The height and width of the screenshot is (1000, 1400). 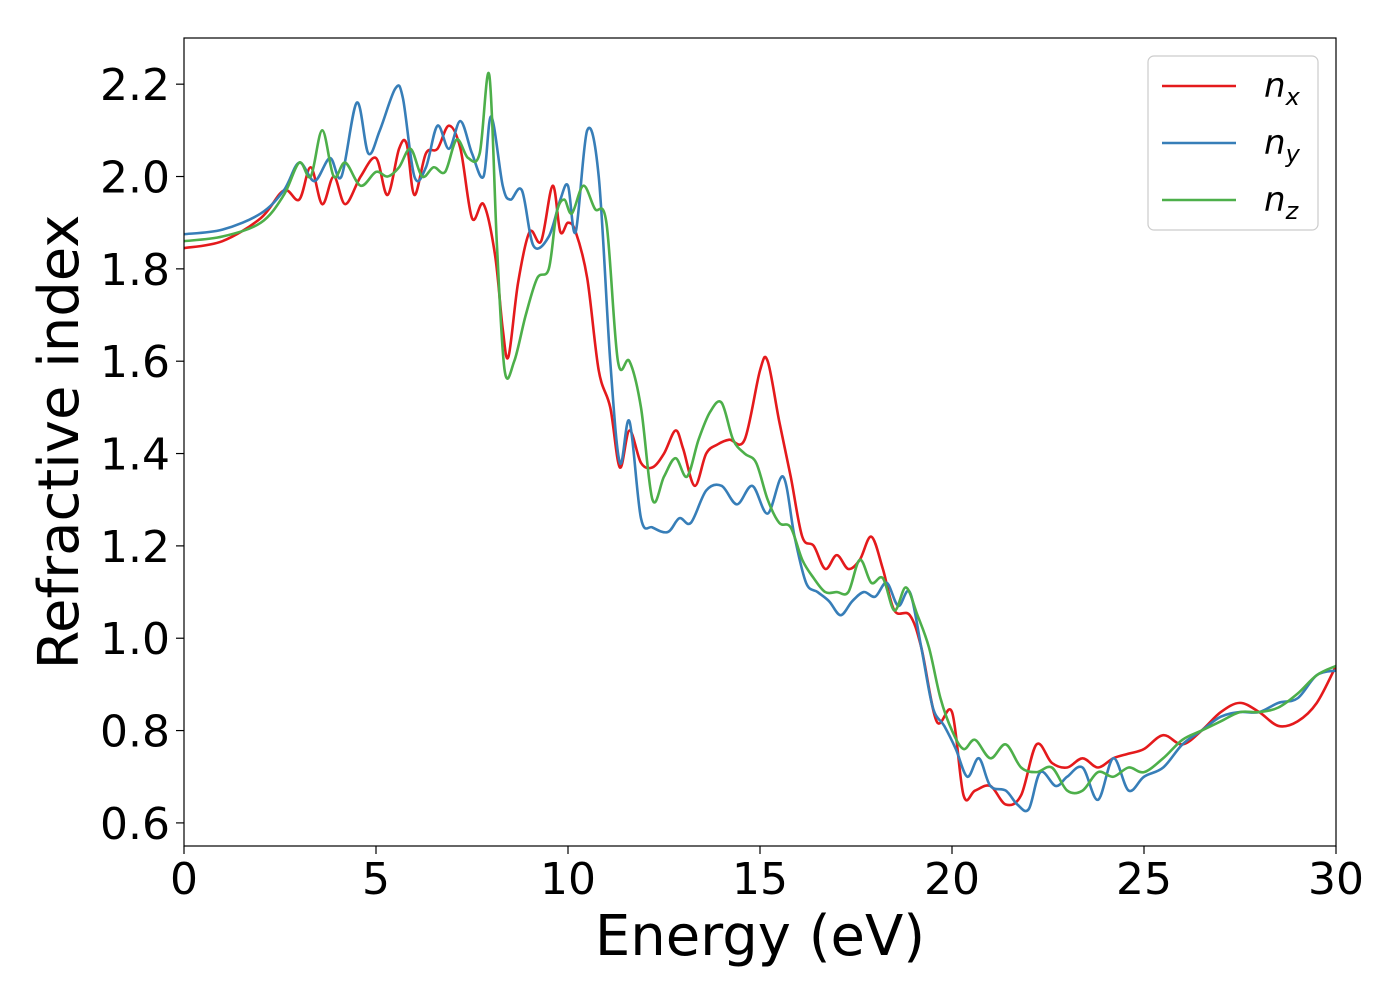 What do you see at coordinates (135, 362) in the screenshot?
I see `y-tick-label: 1.6` at bounding box center [135, 362].